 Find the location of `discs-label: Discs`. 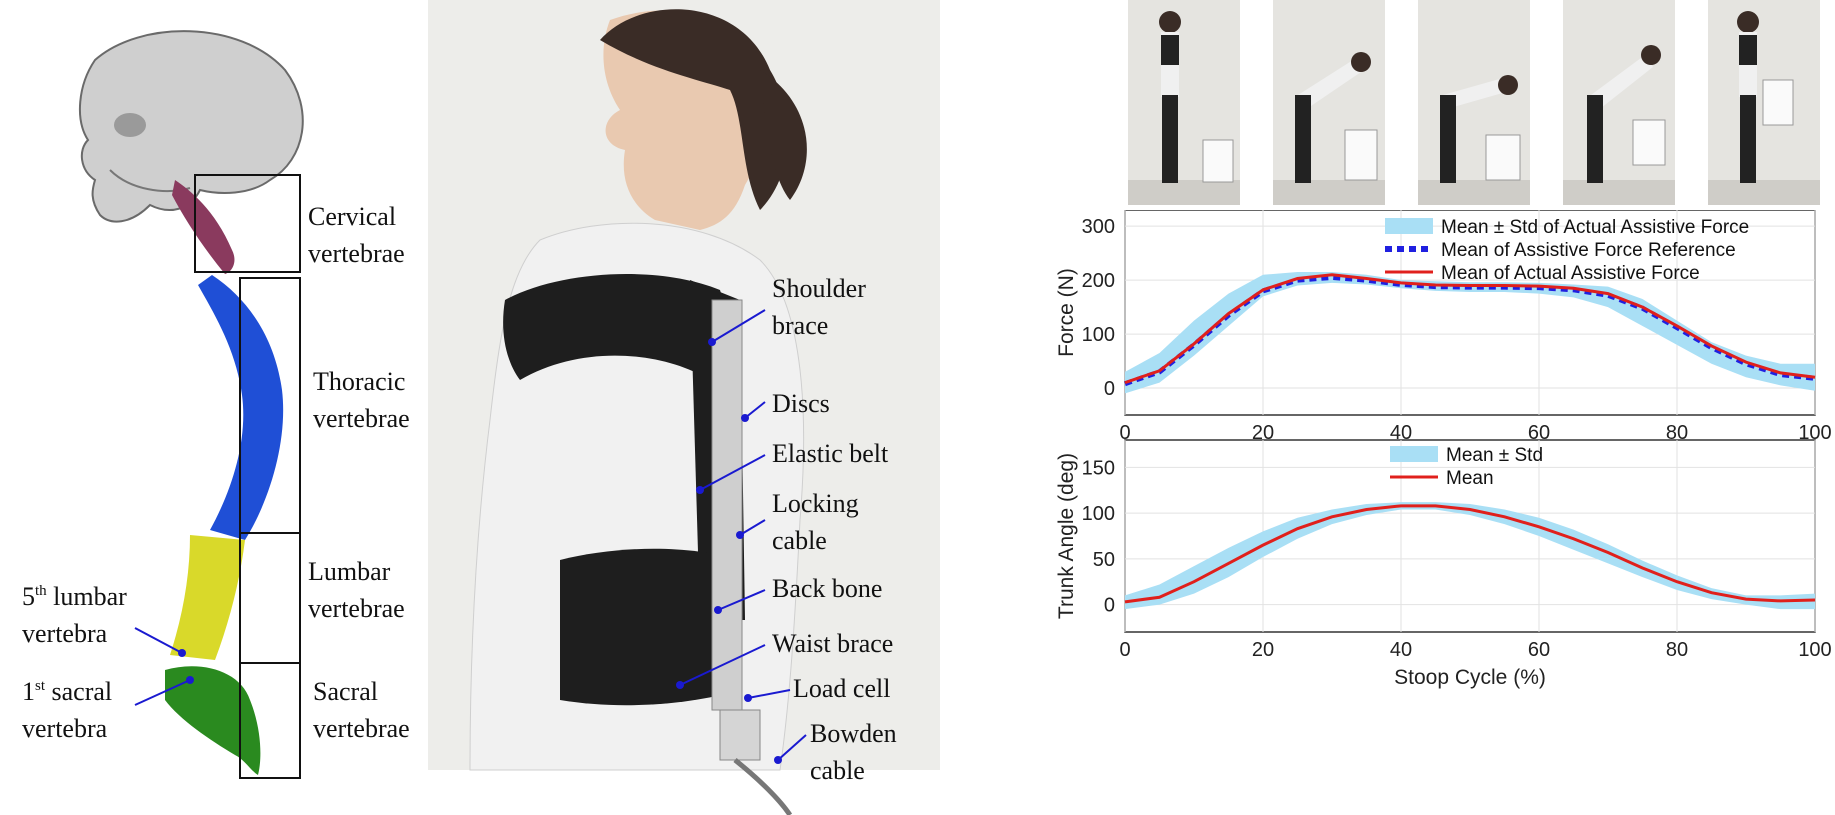

discs-label: Discs is located at coordinates (801, 403).